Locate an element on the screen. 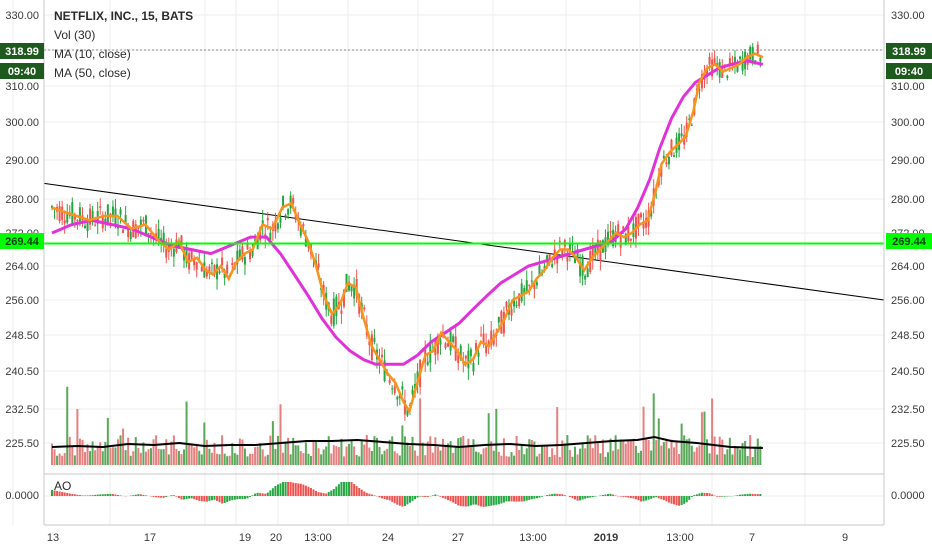 The width and height of the screenshot is (932, 550). left-tick-label: 240.50 is located at coordinates (22, 372).